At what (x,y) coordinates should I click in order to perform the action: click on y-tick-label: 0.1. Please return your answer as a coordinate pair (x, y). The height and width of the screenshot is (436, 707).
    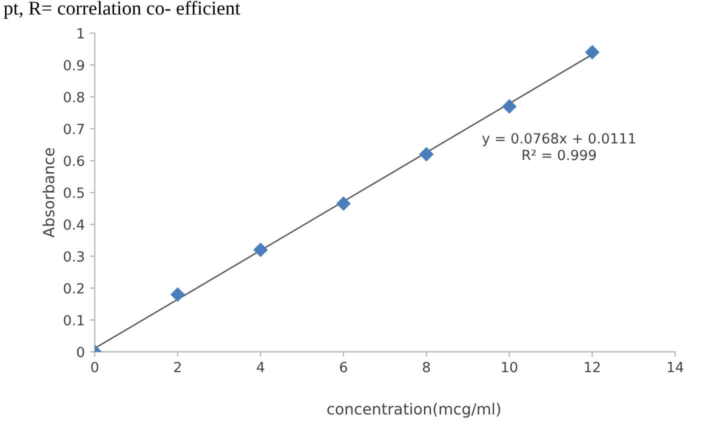
    Looking at the image, I should click on (74, 320).